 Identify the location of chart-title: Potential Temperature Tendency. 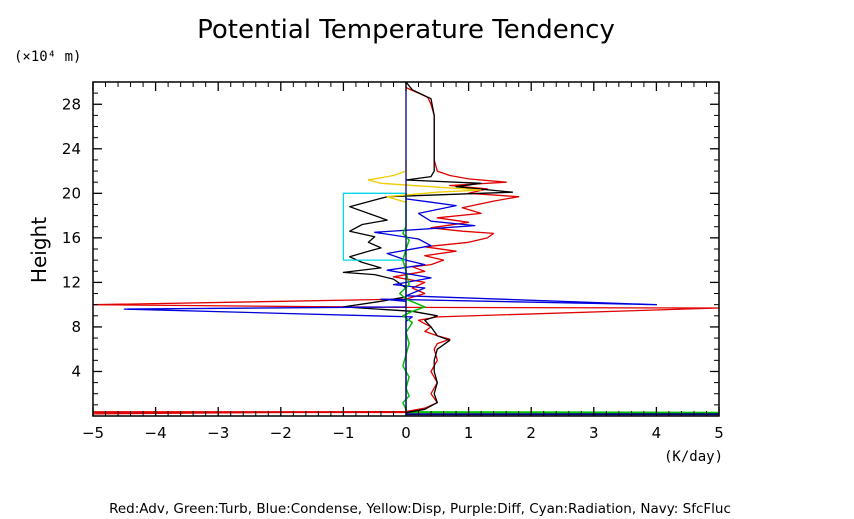
(406, 30).